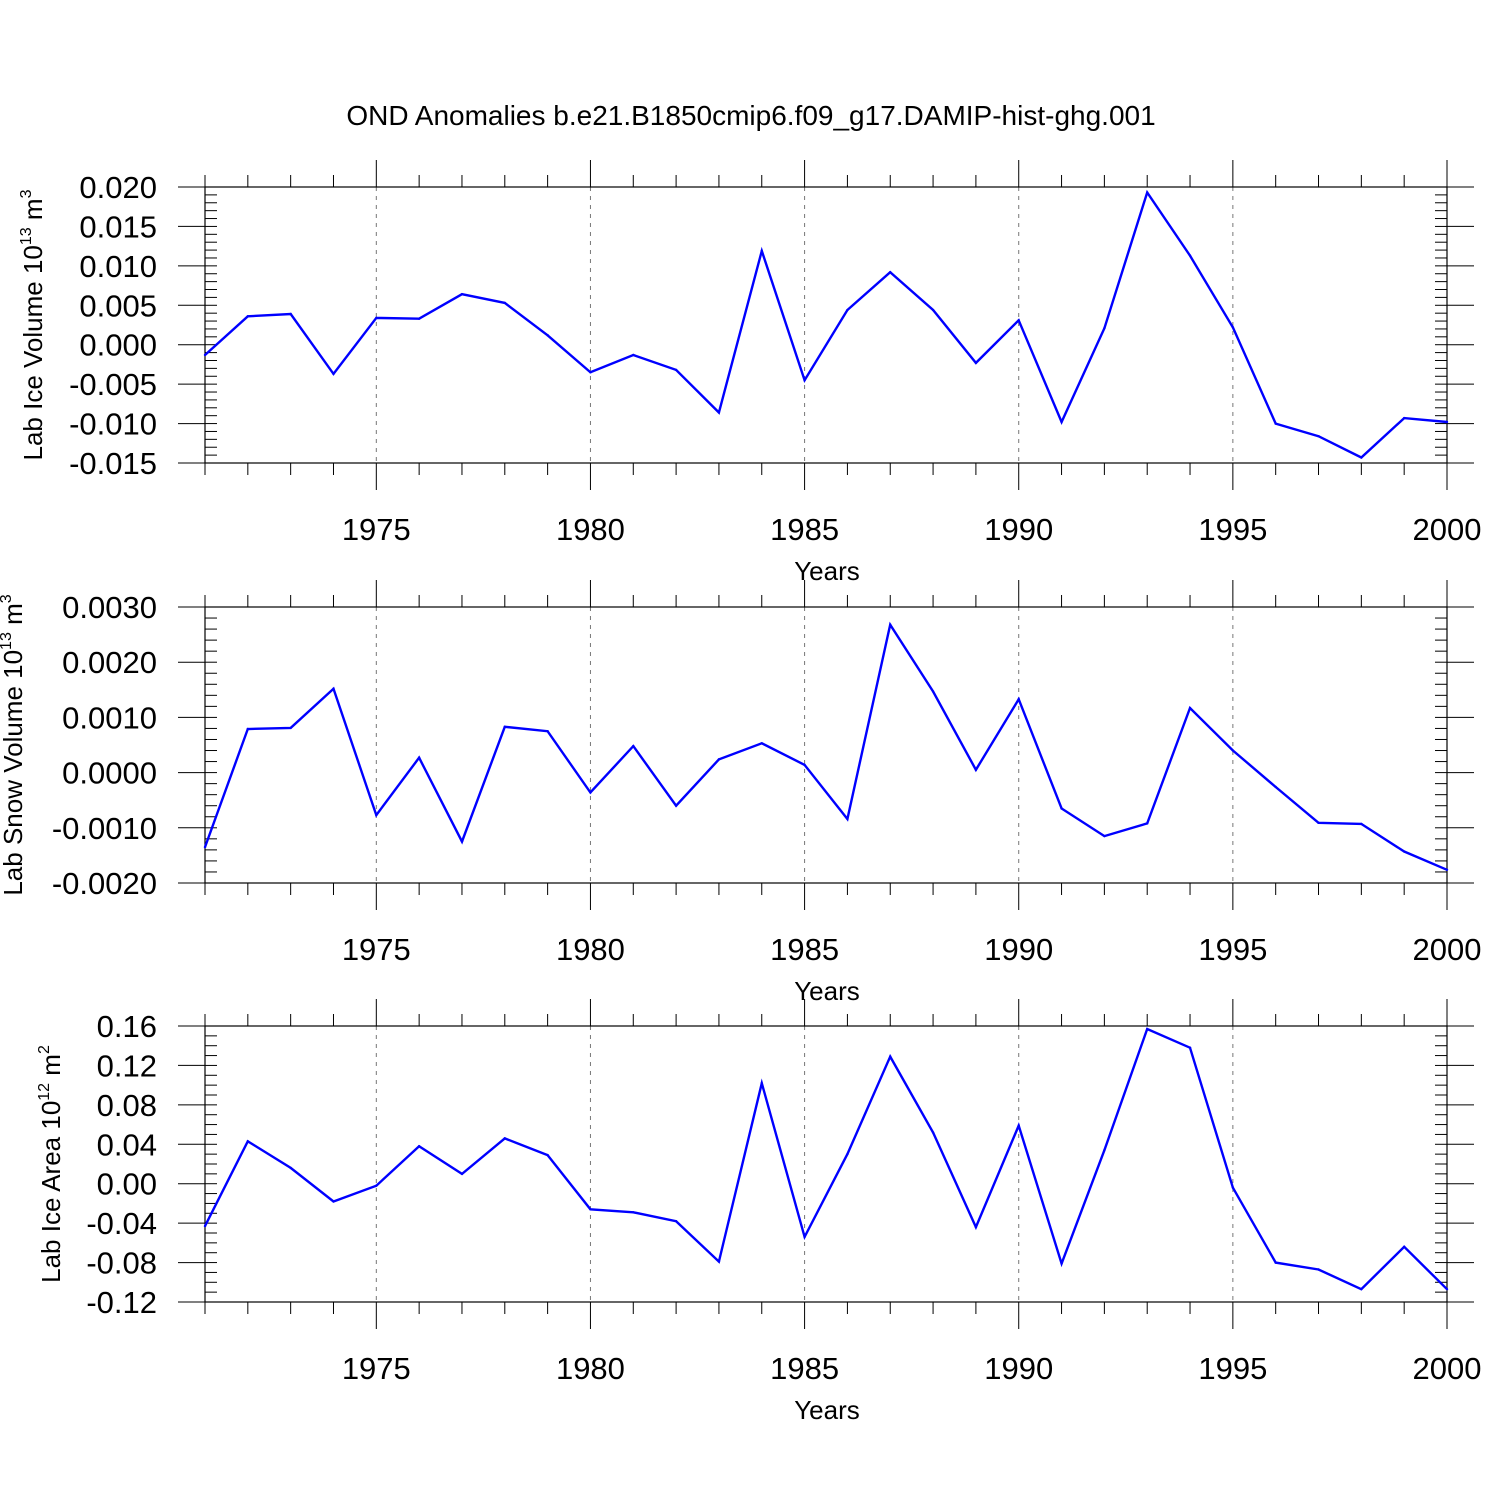 Image resolution: width=1500 pixels, height=1500 pixels. What do you see at coordinates (804, 529) in the screenshot?
I see `x-tick-label: 1985` at bounding box center [804, 529].